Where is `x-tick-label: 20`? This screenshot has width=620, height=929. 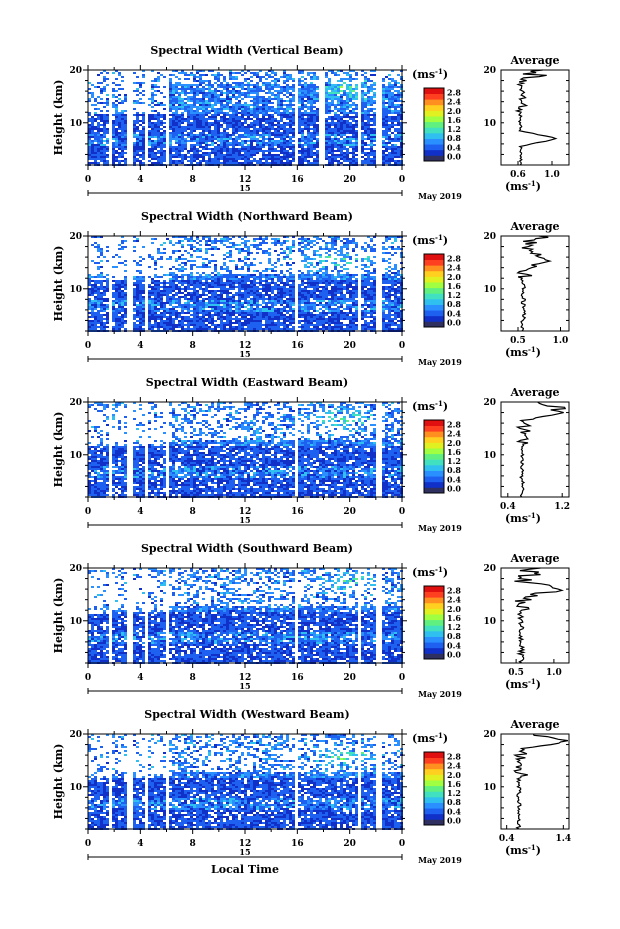 x-tick-label: 20 is located at coordinates (349, 678).